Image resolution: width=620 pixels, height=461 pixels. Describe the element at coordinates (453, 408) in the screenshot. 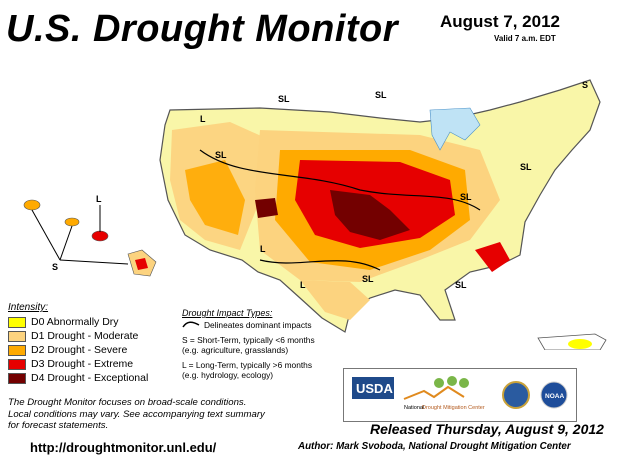

I see `ndmc-logo-text-2: Drought Mitigation Center` at that location.